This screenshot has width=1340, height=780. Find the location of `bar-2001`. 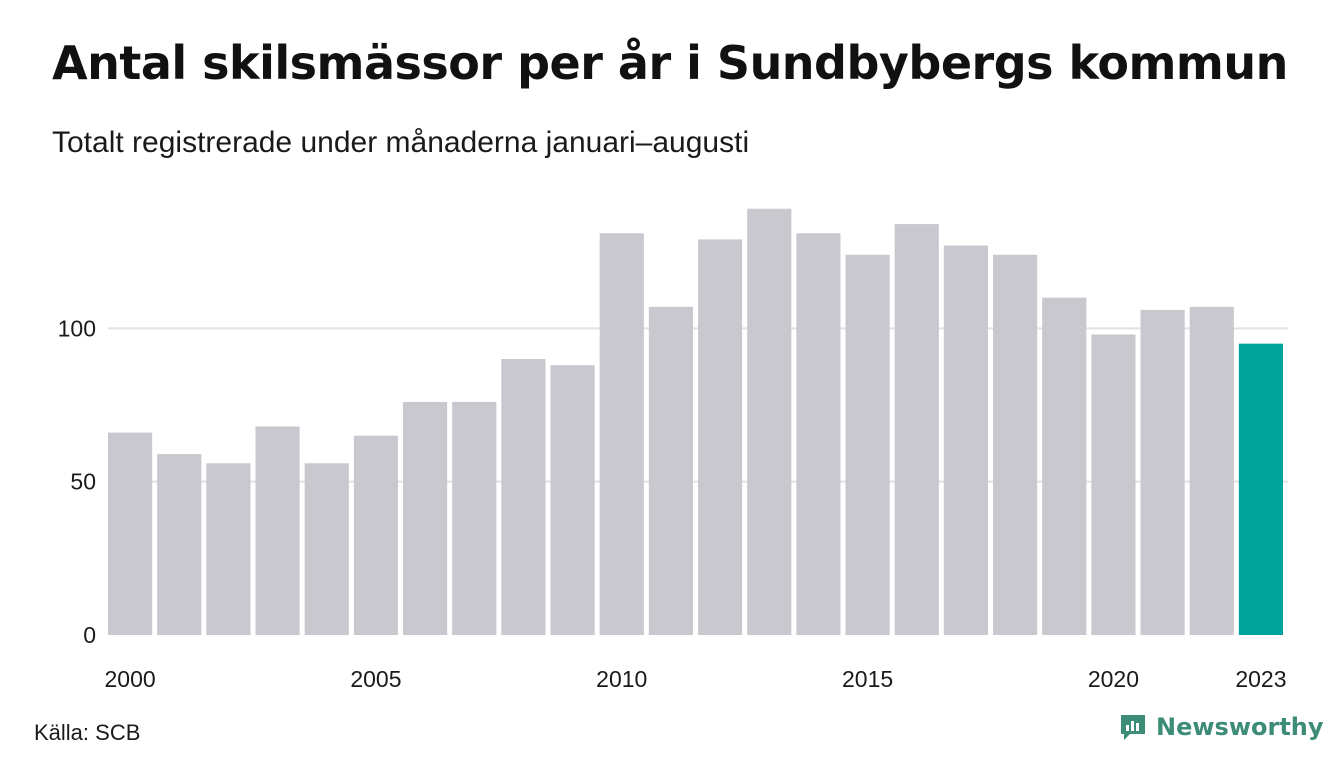

bar-2001 is located at coordinates (179, 544).